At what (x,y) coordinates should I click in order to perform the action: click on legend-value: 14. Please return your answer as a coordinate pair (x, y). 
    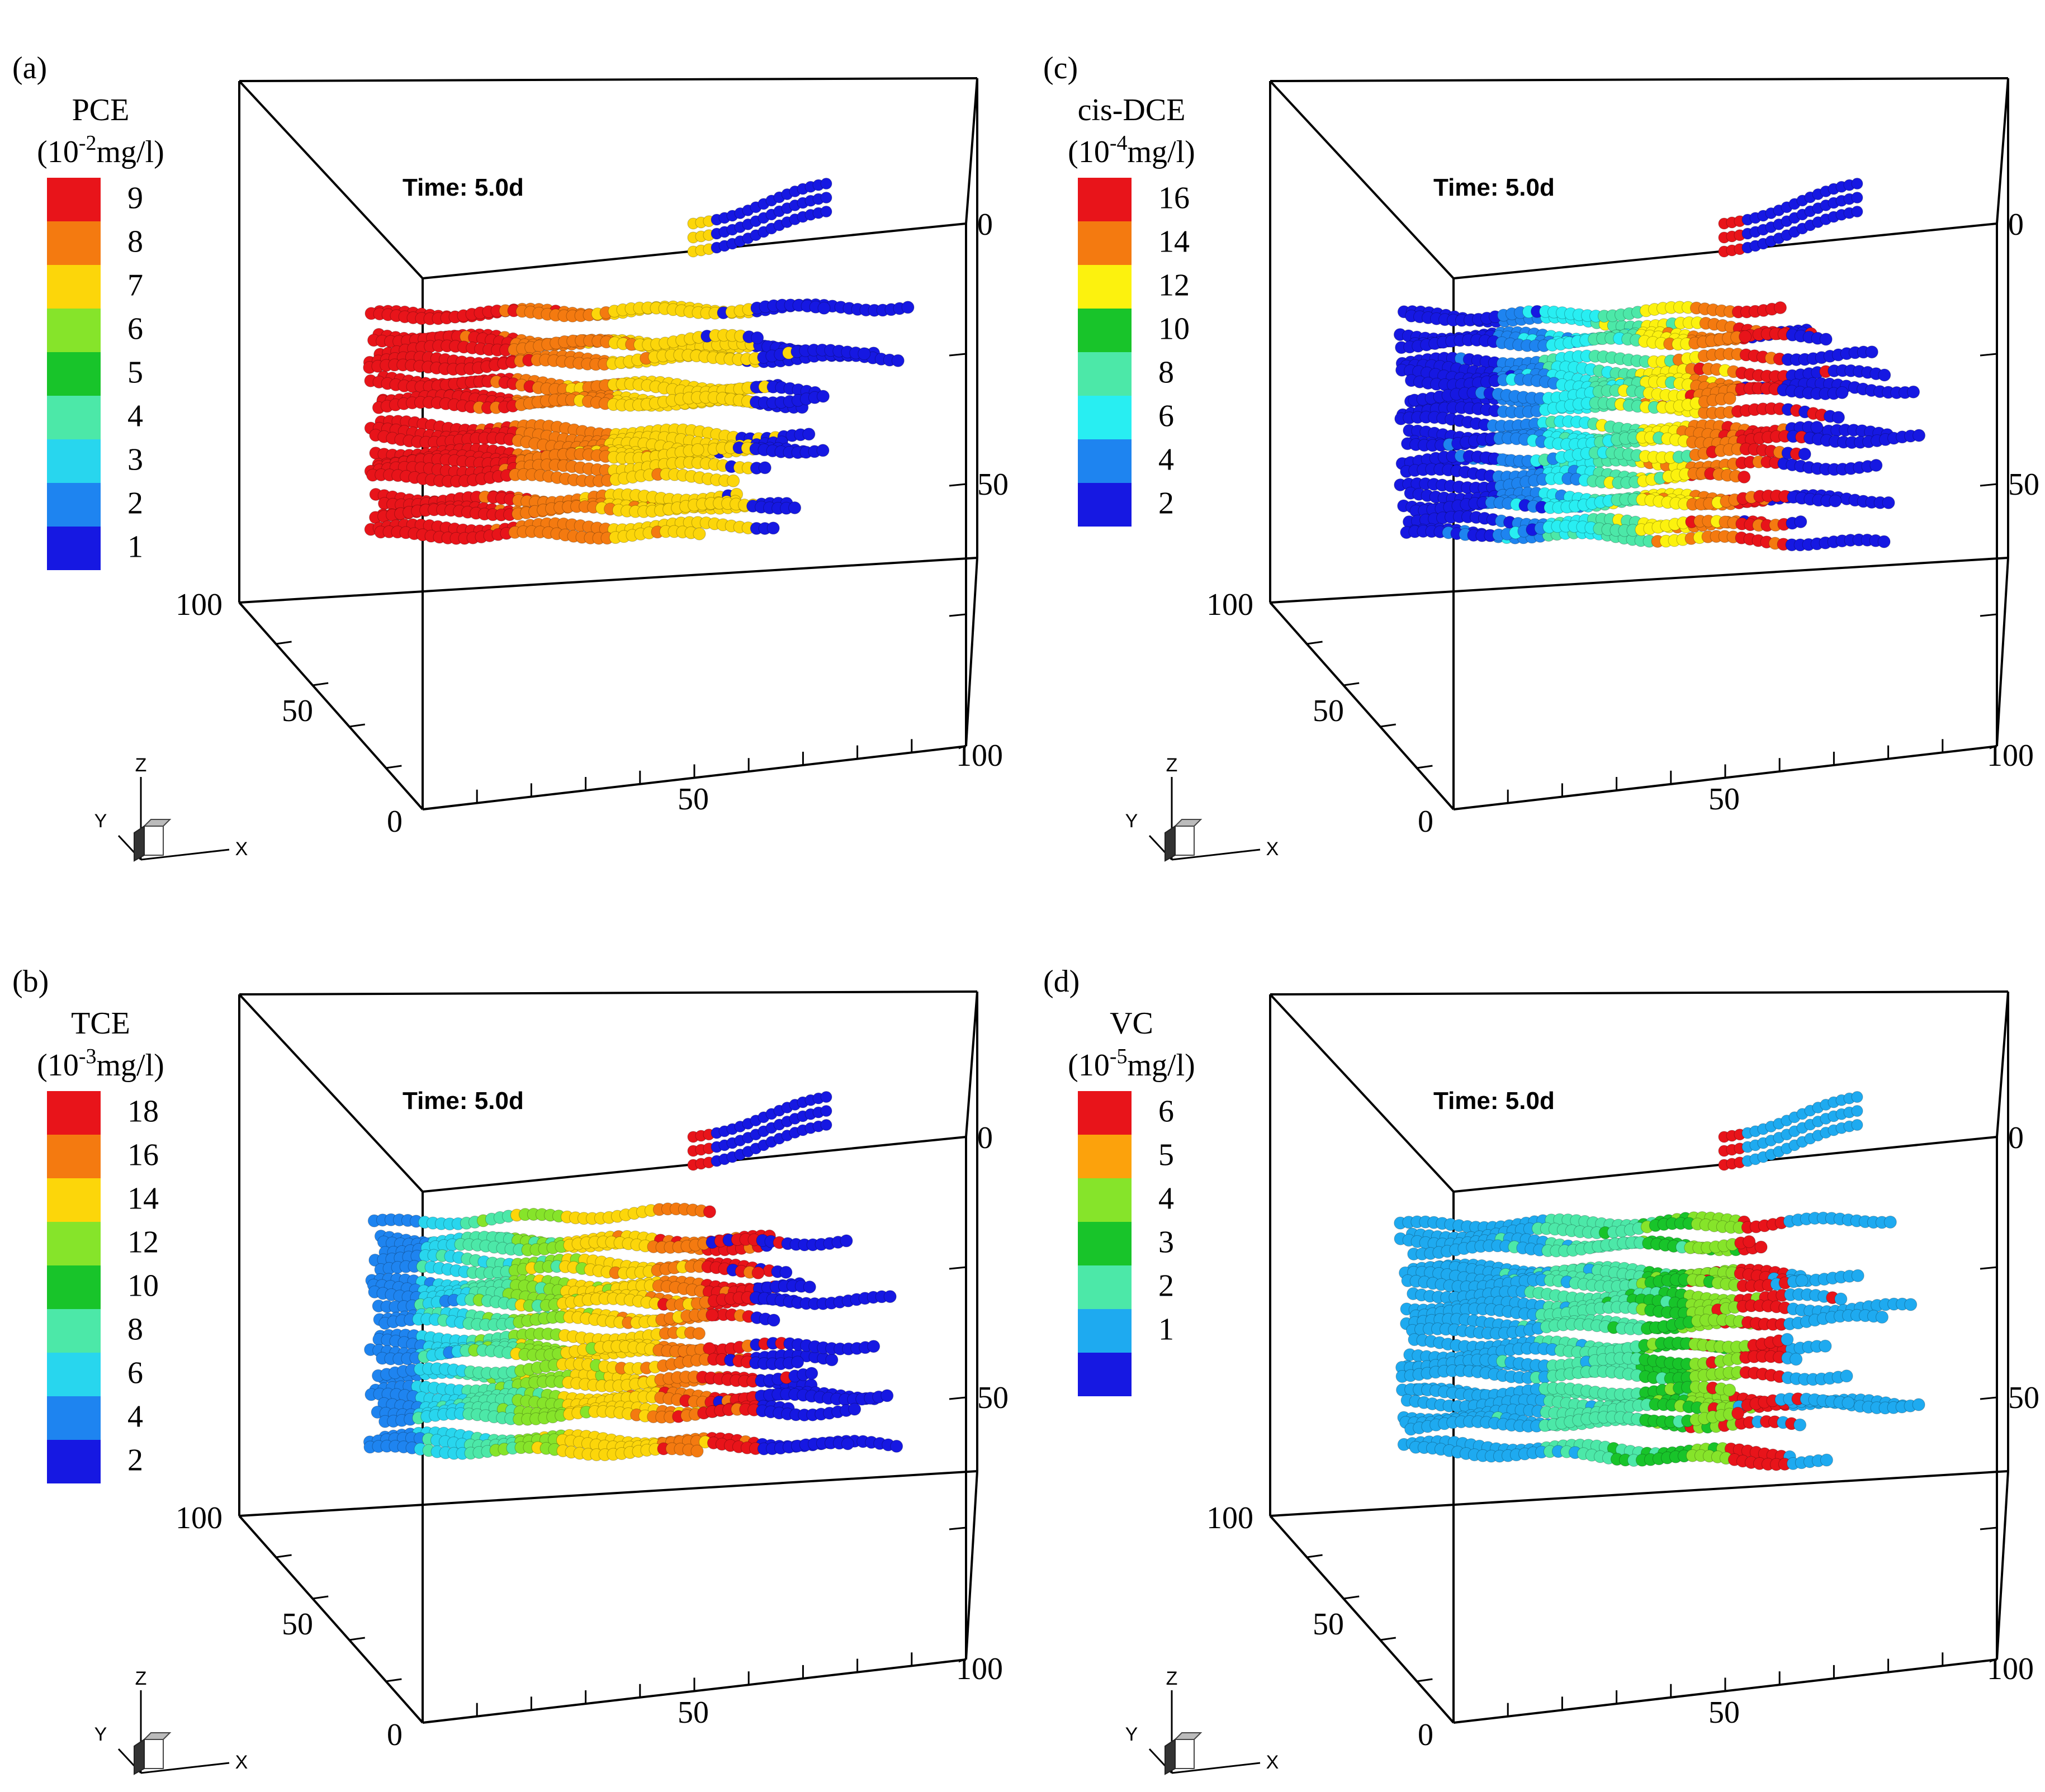
    Looking at the image, I should click on (143, 1199).